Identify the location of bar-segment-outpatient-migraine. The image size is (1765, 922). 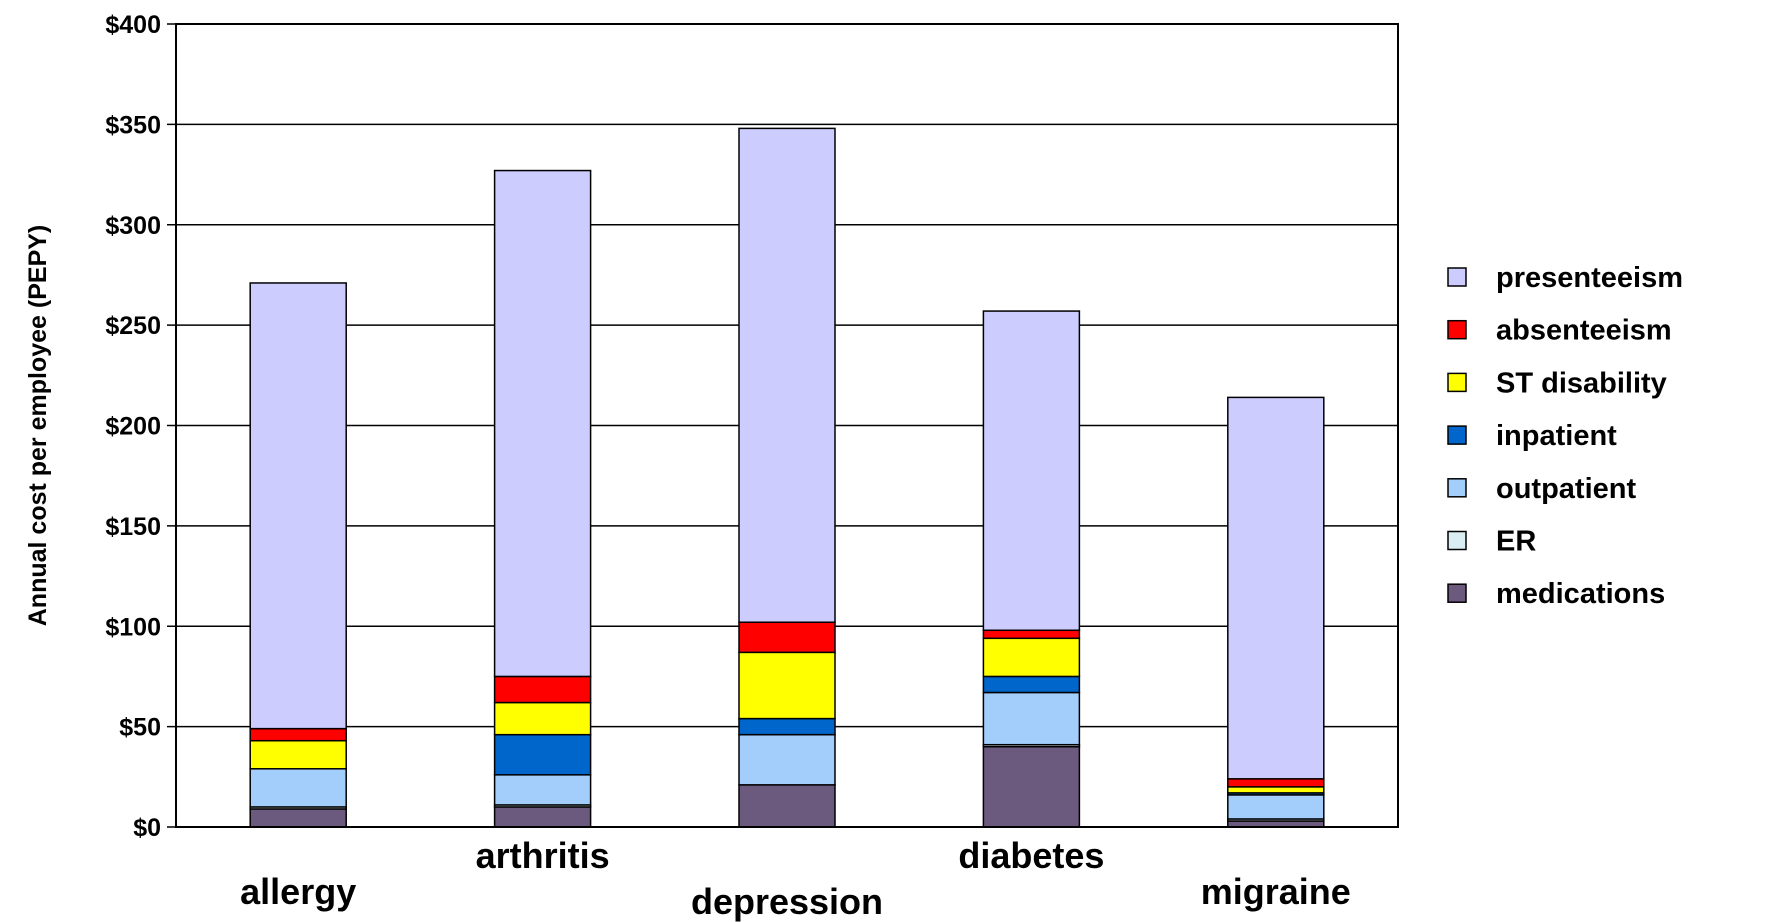
(1276, 807).